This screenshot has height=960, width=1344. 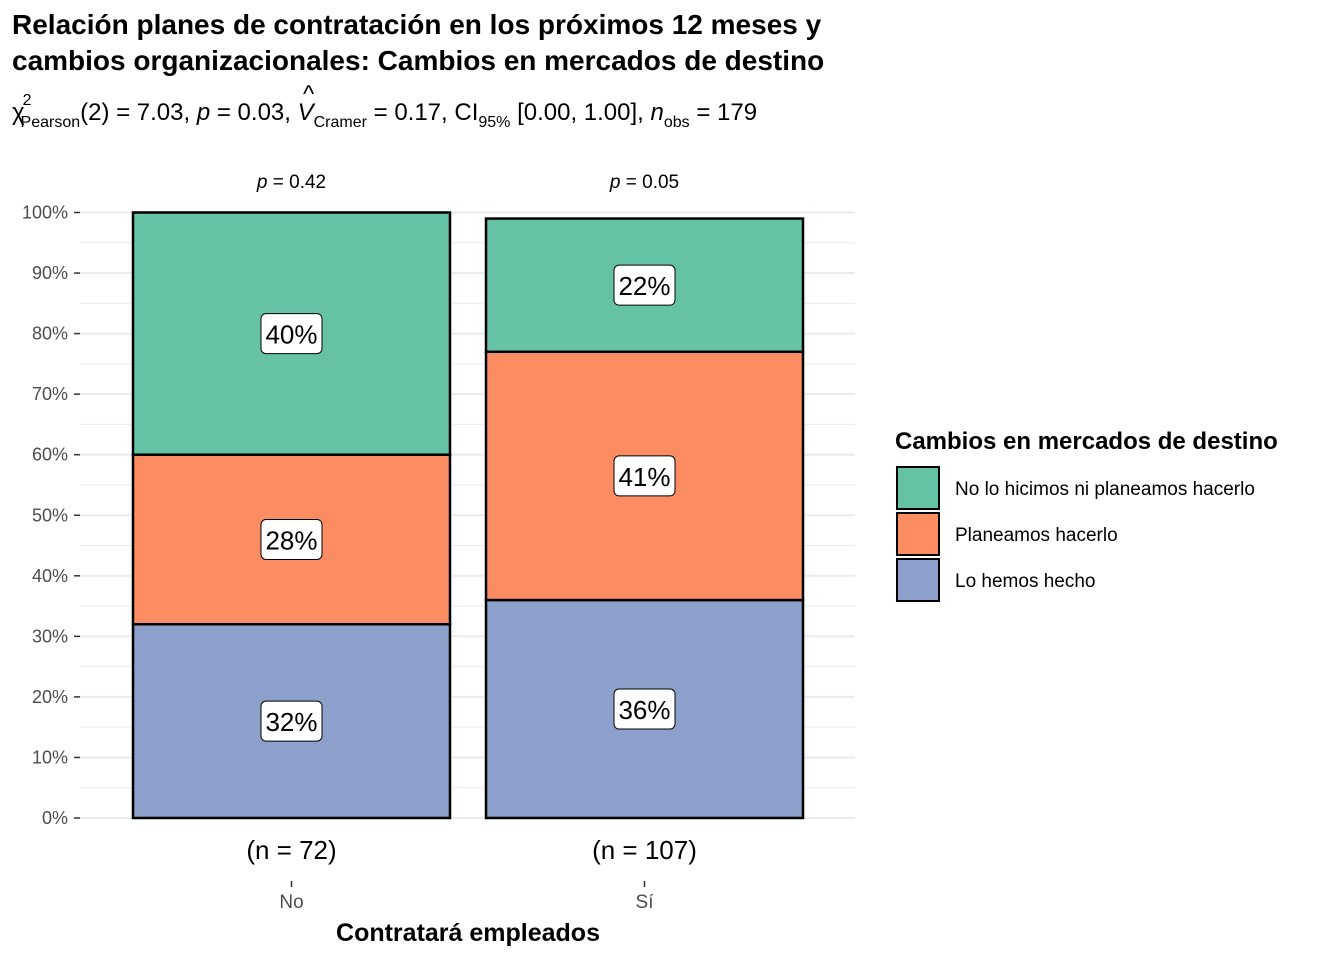 What do you see at coordinates (291, 850) in the screenshot?
I see `sample-size-label: (n = 72)` at bounding box center [291, 850].